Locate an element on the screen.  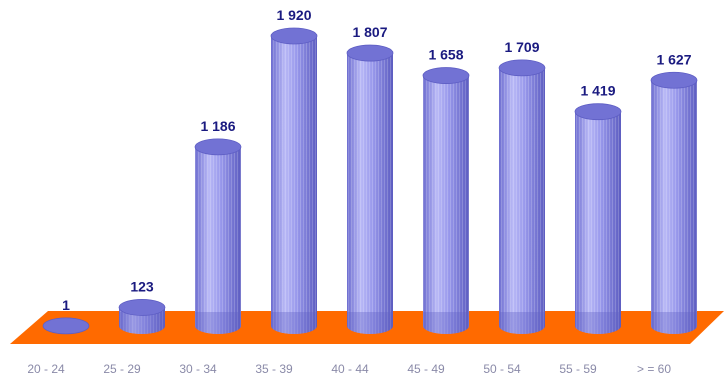
x-tick-label-1: 20 - 24 is located at coordinates (46, 369).